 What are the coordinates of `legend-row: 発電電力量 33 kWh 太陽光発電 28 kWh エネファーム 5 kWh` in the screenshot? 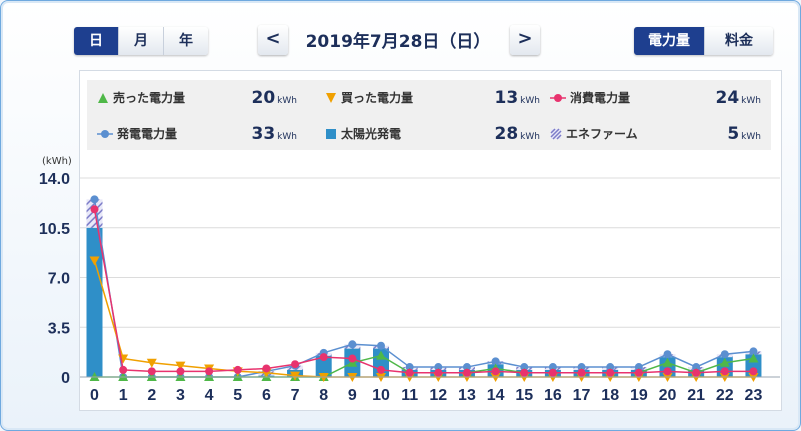 It's located at (429, 134).